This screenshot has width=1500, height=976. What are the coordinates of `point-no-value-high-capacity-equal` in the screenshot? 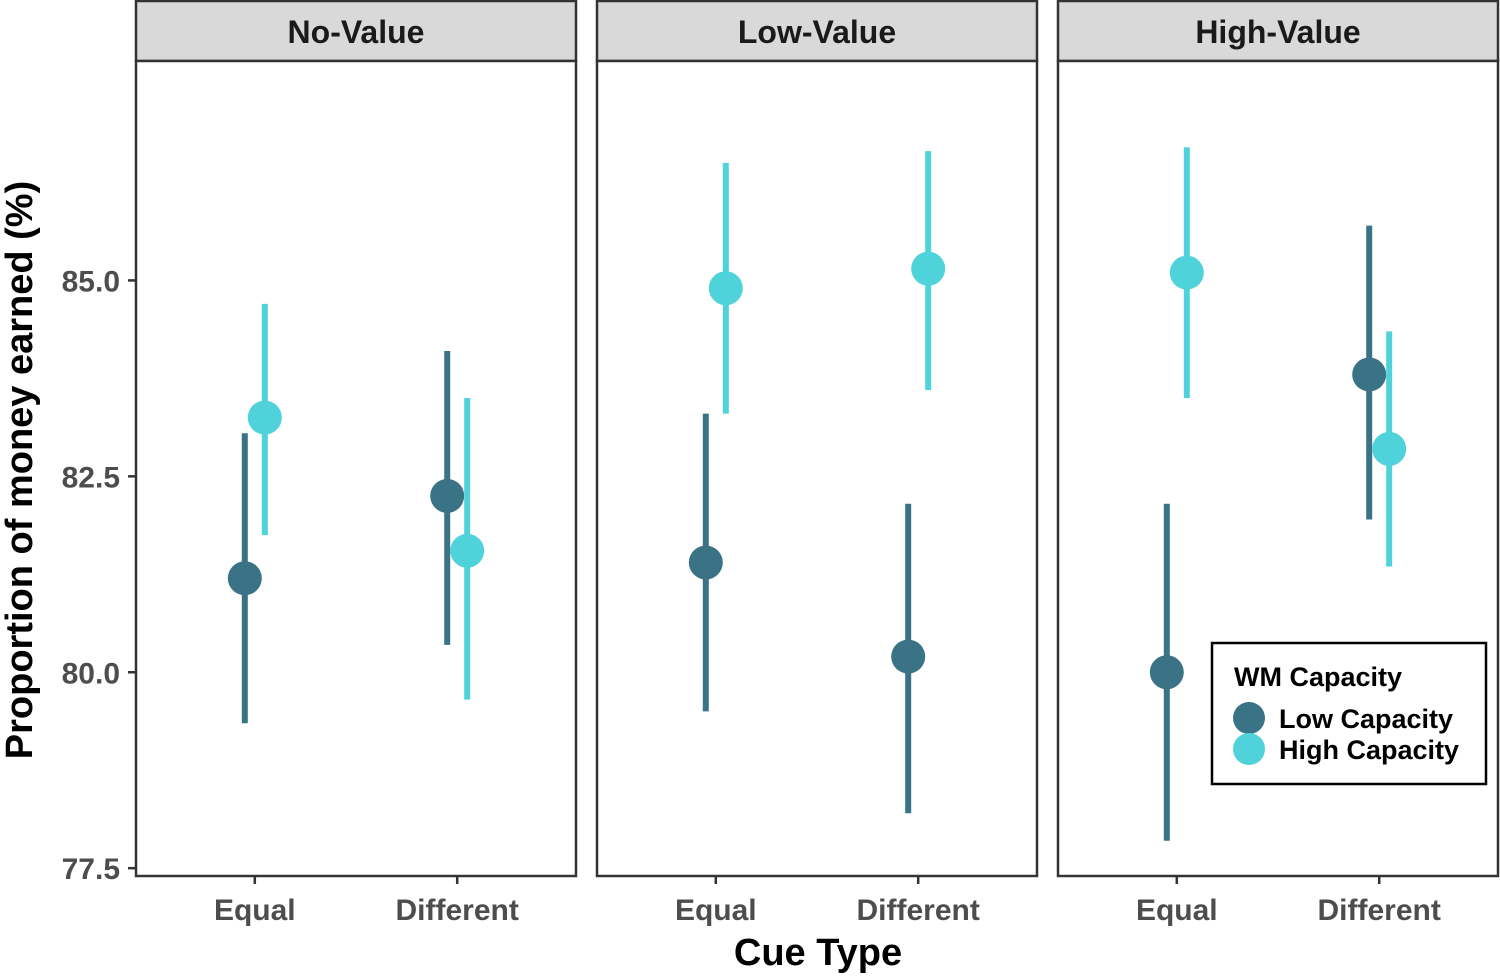 It's located at (264, 417).